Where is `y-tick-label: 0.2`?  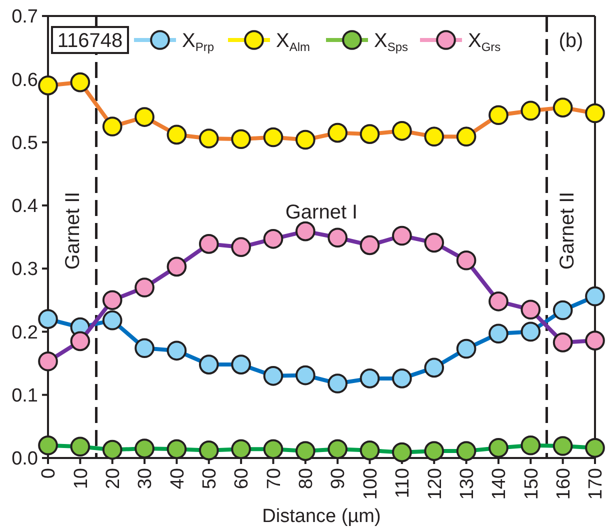
y-tick-label: 0.2 is located at coordinates (25, 333).